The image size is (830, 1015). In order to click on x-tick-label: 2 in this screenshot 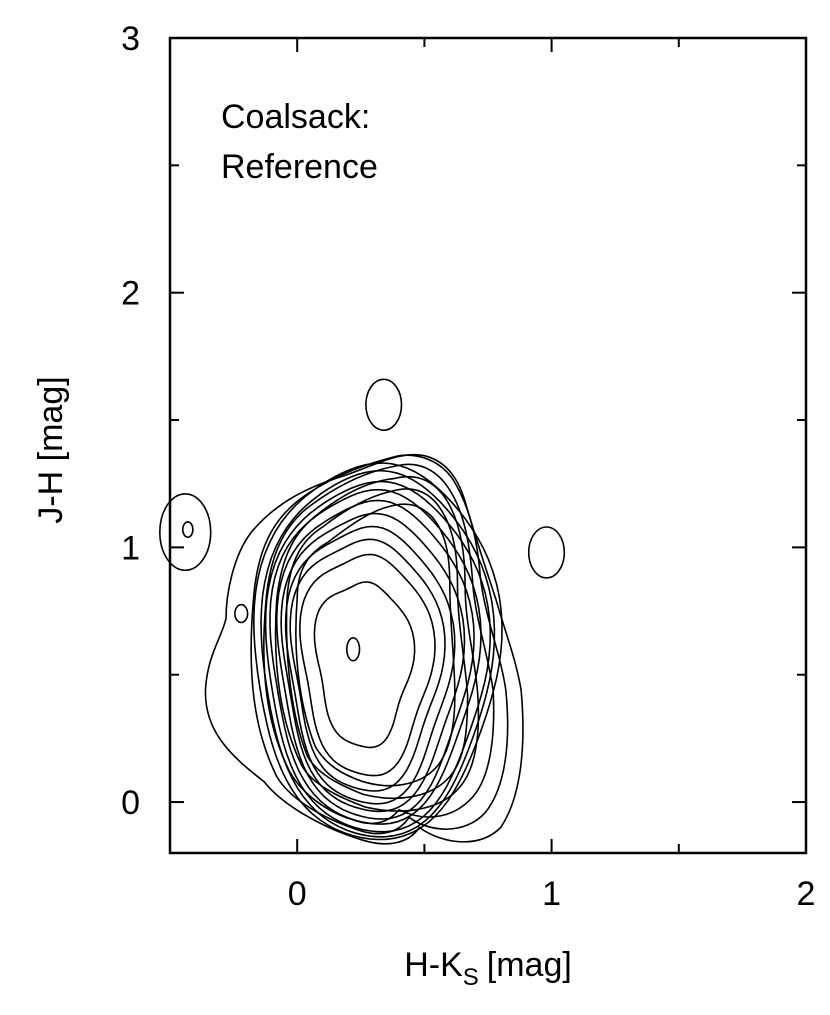, I will do `click(806, 894)`.